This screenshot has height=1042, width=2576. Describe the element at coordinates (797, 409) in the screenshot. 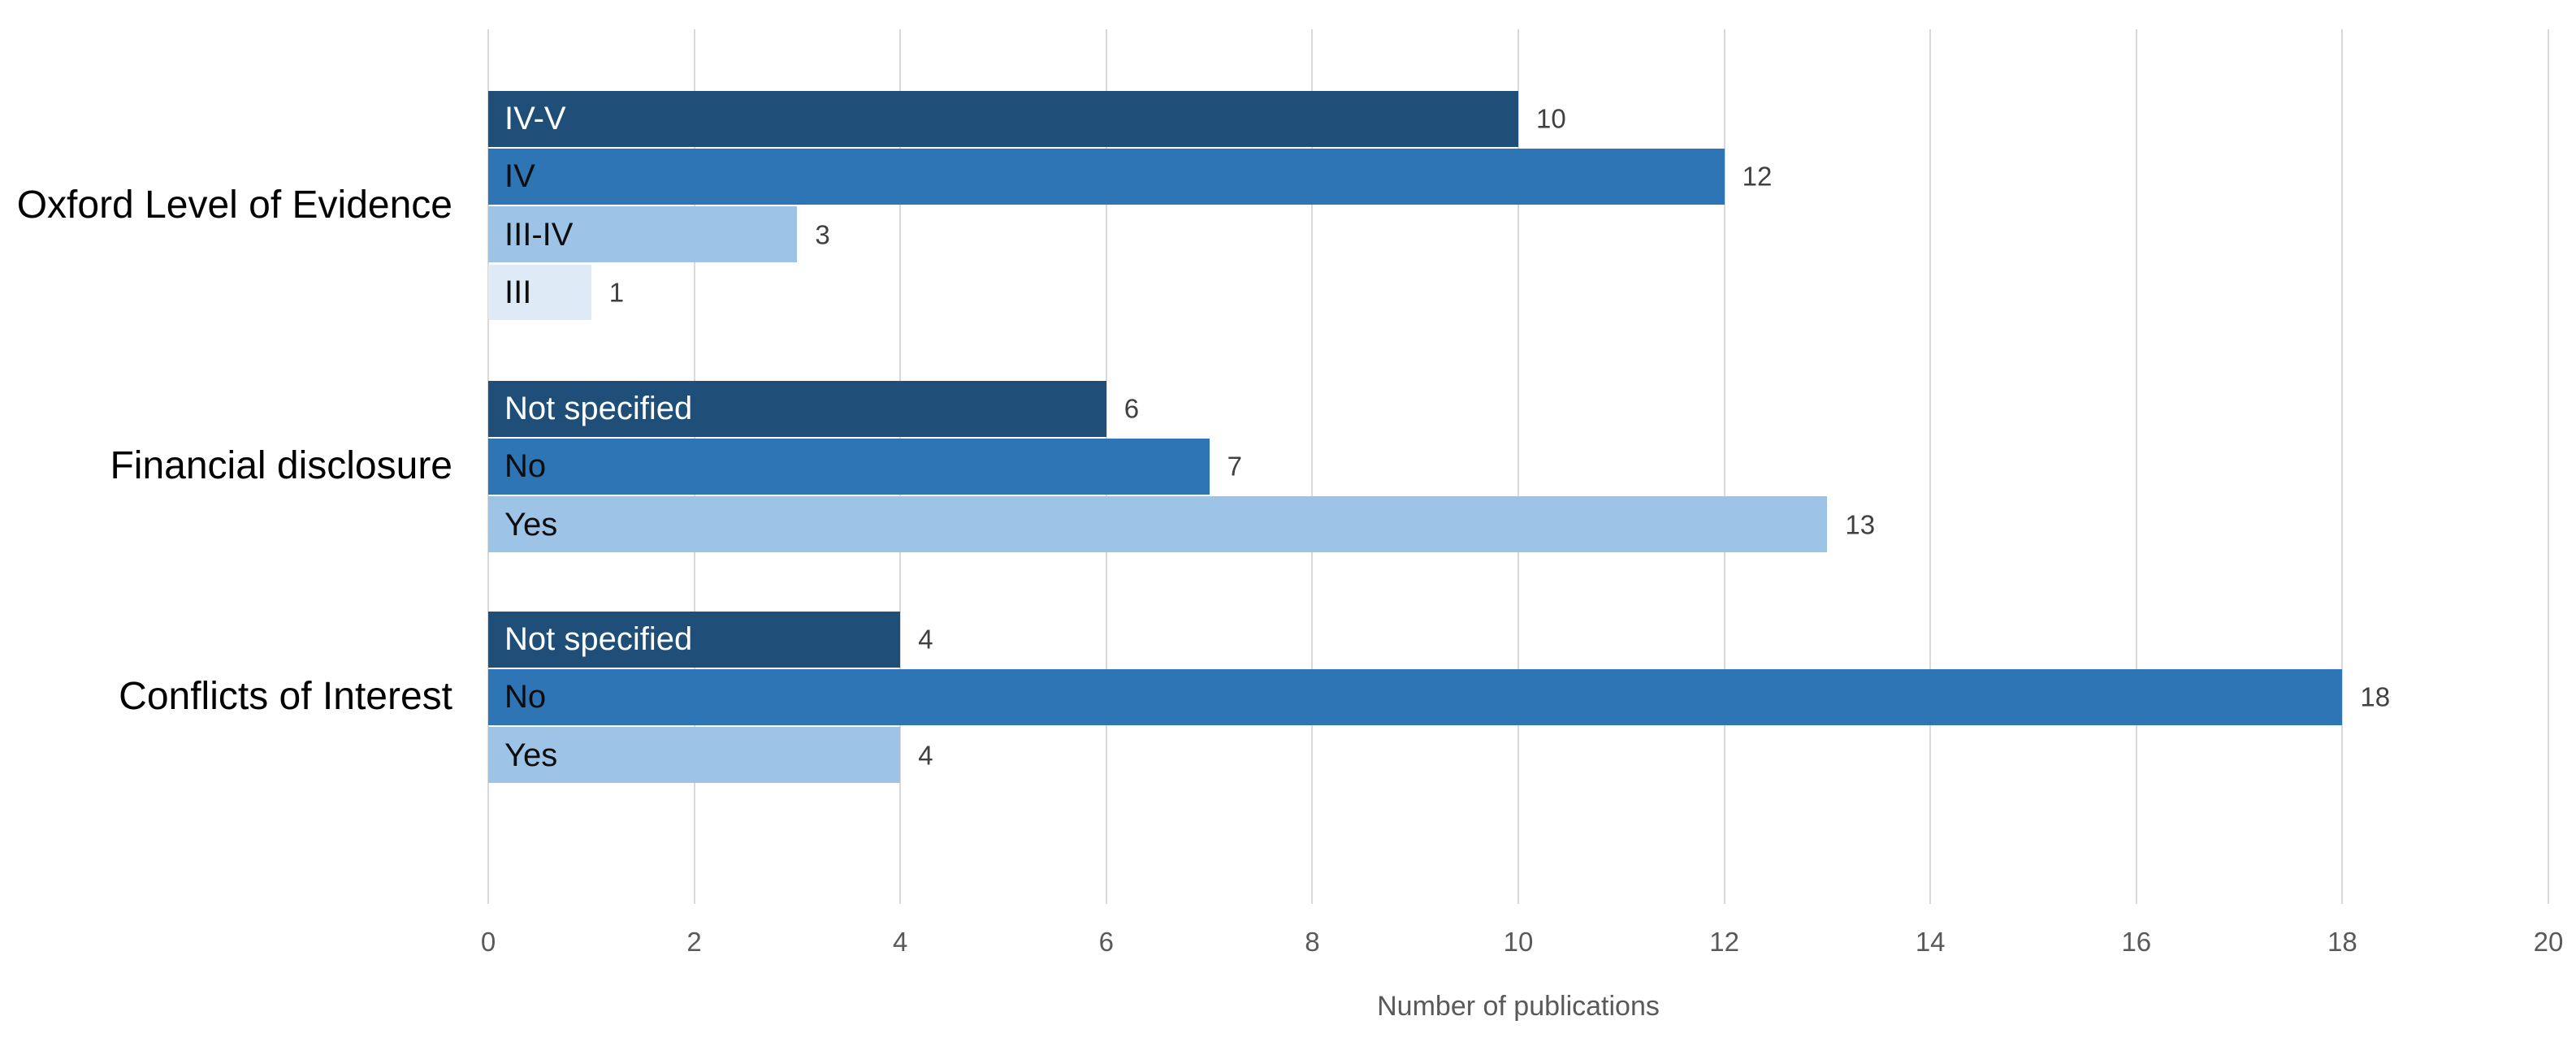

I see `bar-1-0: Not specified` at that location.